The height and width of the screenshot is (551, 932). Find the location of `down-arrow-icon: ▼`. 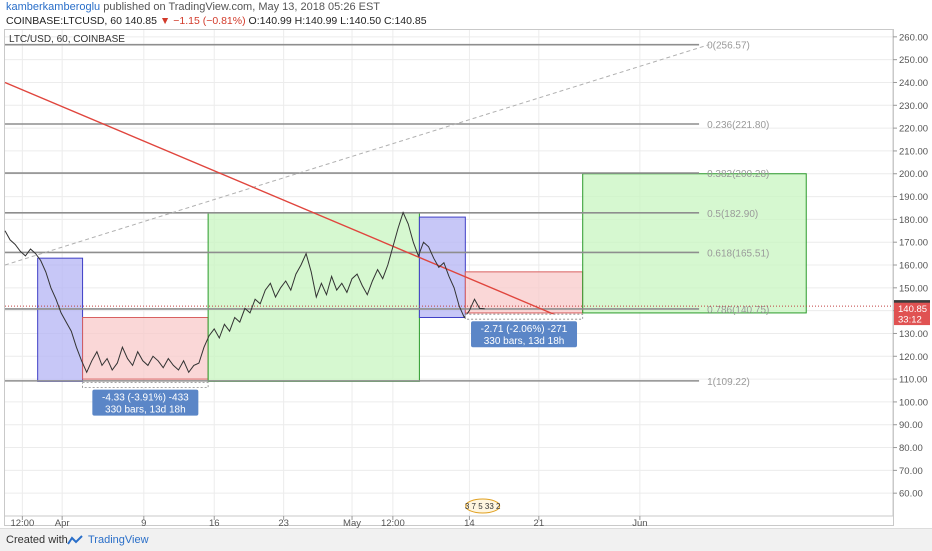

down-arrow-icon: ▼ is located at coordinates (165, 21).